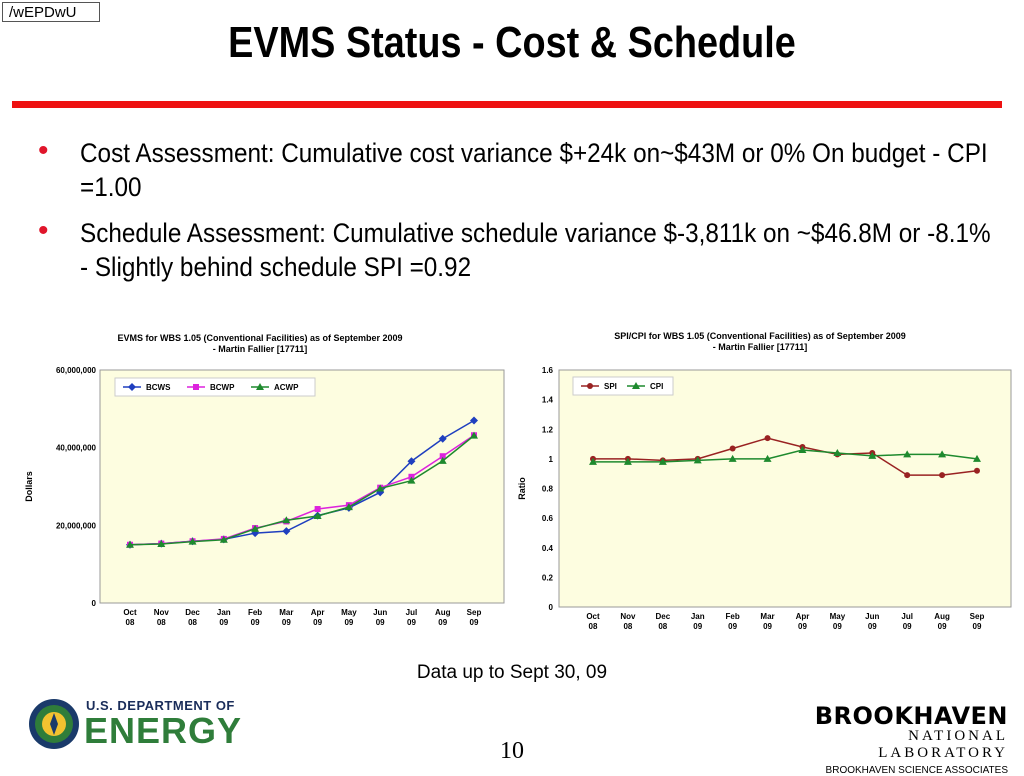 Image resolution: width=1024 pixels, height=776 pixels. Describe the element at coordinates (548, 489) in the screenshot. I see `y-tick-label: 0.8` at that location.